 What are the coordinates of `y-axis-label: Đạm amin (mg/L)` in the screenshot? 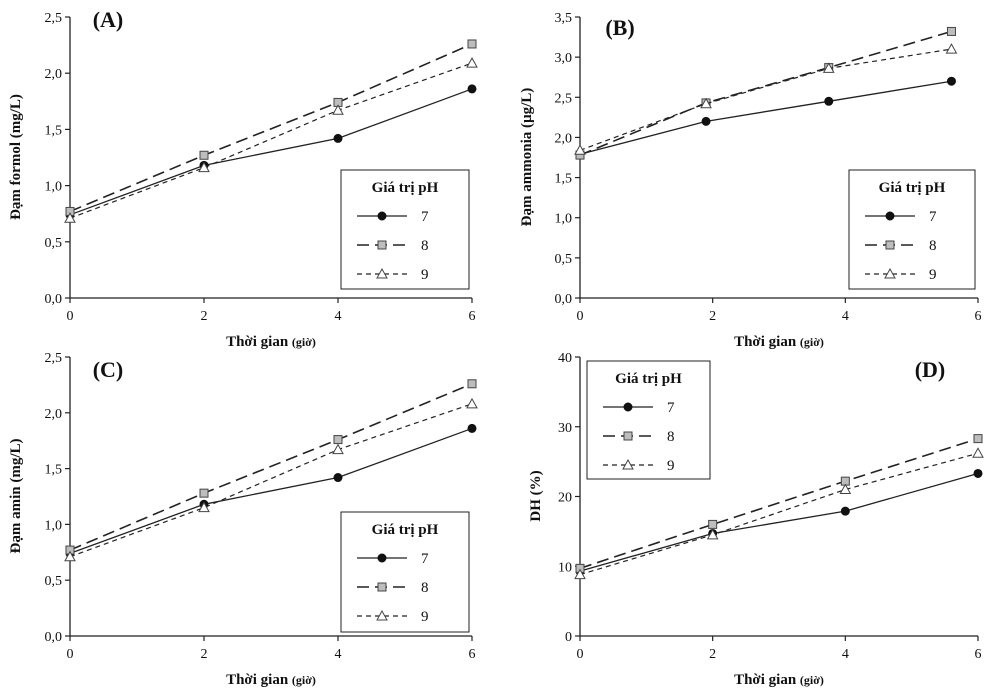 It's located at (16, 496).